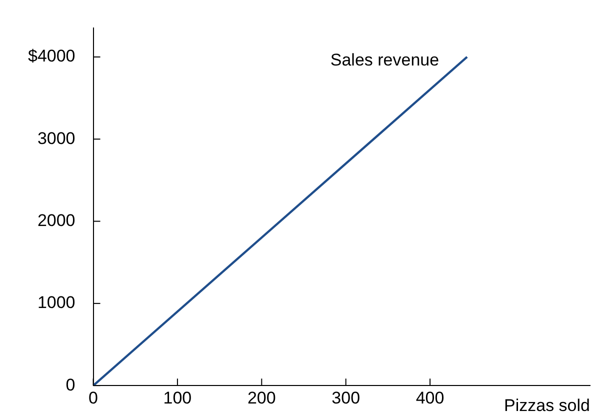 This screenshot has height=416, width=603. Describe the element at coordinates (547, 405) in the screenshot. I see `x-axis-title: Pizzas sold` at that location.